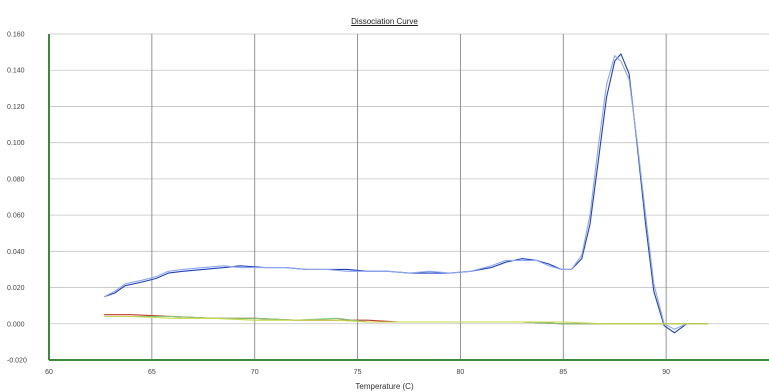  What do you see at coordinates (16, 216) in the screenshot?
I see `y-tick-label: 0.060` at bounding box center [16, 216].